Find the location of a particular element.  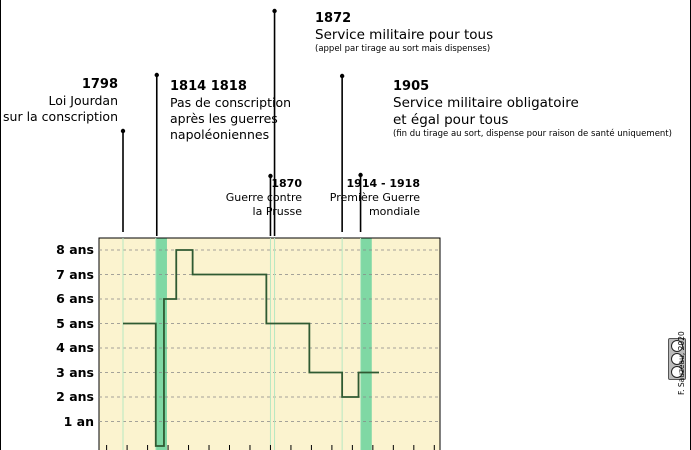

annotation-1814-line2: après les guerres is located at coordinates (224, 118).